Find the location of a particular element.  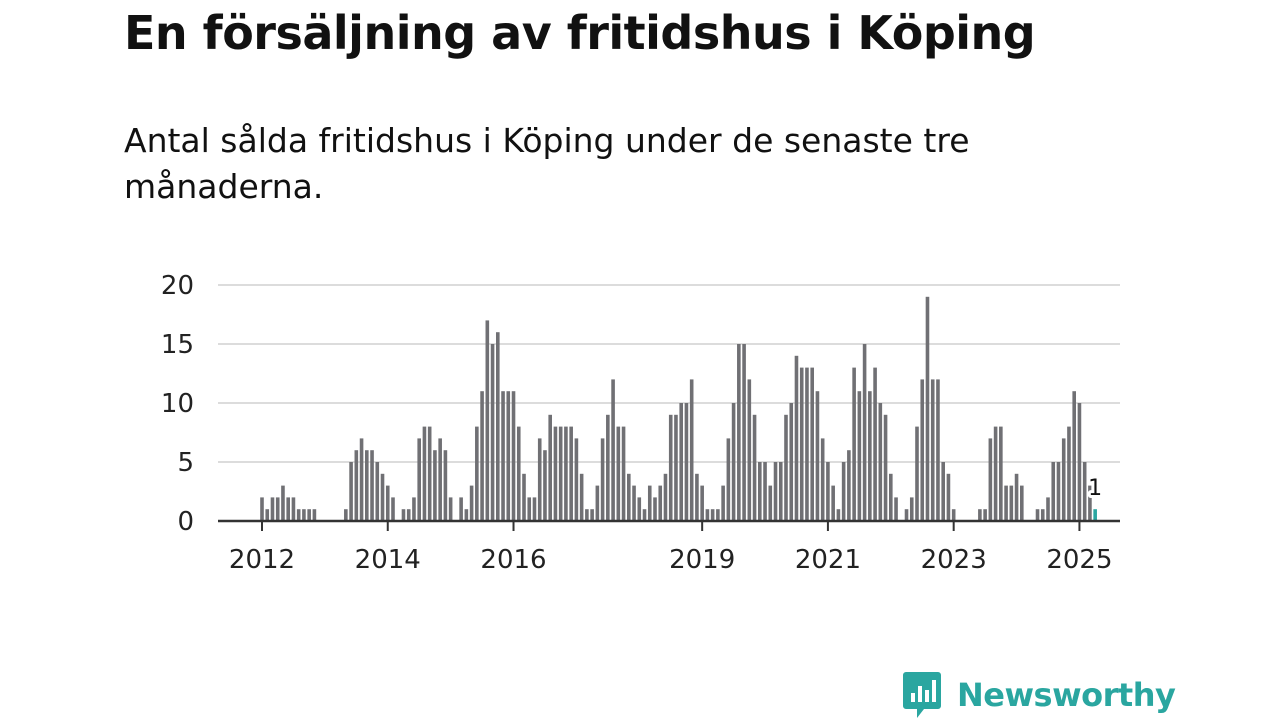

brand-name: Newsworthy is located at coordinates (1066, 695).